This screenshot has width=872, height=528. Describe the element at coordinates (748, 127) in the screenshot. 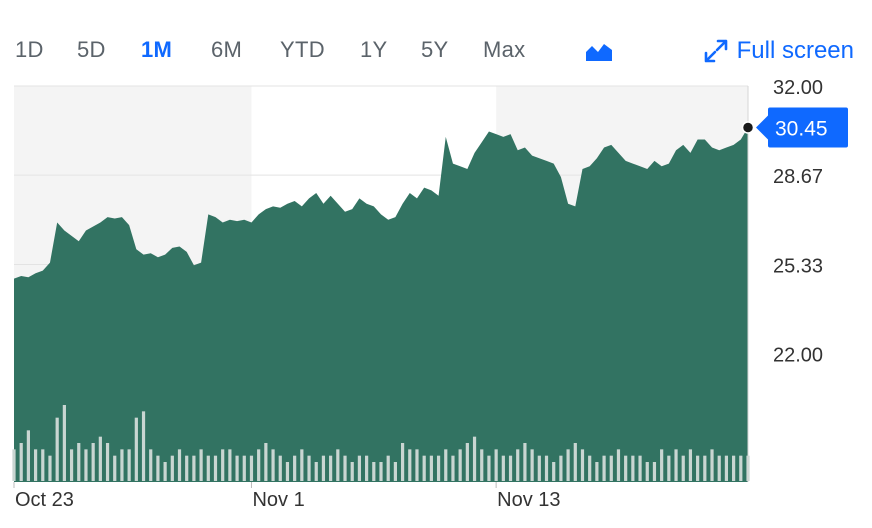

I see `current-price-dot` at that location.